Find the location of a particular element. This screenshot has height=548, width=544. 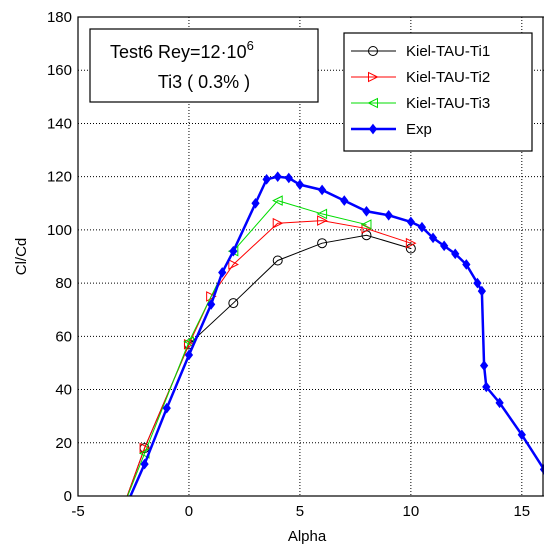

x-tick-label: 5 is located at coordinates (300, 511).